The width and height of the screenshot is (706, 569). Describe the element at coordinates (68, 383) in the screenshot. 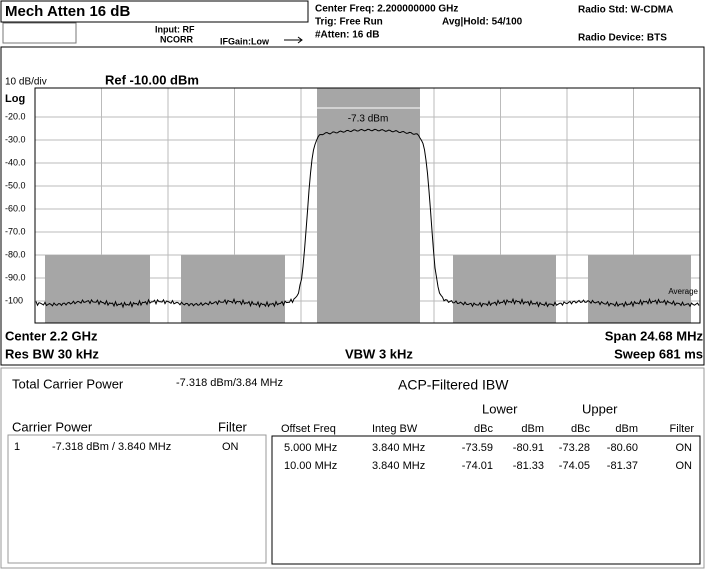

I see `total-label: Total Carrier Power` at that location.